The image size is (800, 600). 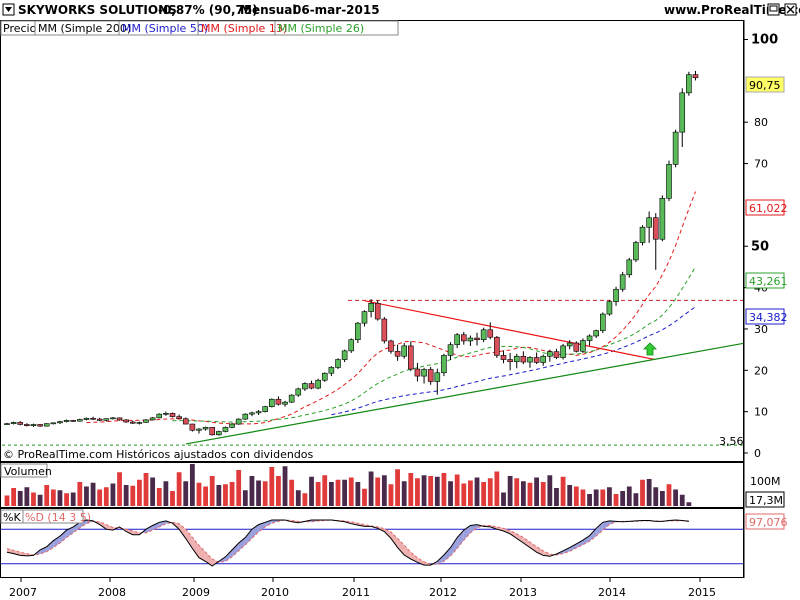 What do you see at coordinates (165, 28) in the screenshot?
I see `legend-ma50: MM (Simple 50)` at bounding box center [165, 28].